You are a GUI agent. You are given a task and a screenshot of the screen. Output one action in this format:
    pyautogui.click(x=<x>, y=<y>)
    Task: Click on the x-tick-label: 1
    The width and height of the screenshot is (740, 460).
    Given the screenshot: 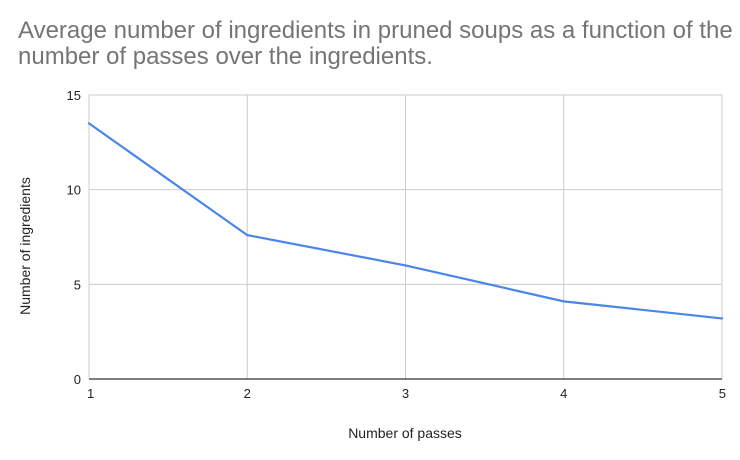 What is the action you would take?
    pyautogui.click(x=90, y=393)
    